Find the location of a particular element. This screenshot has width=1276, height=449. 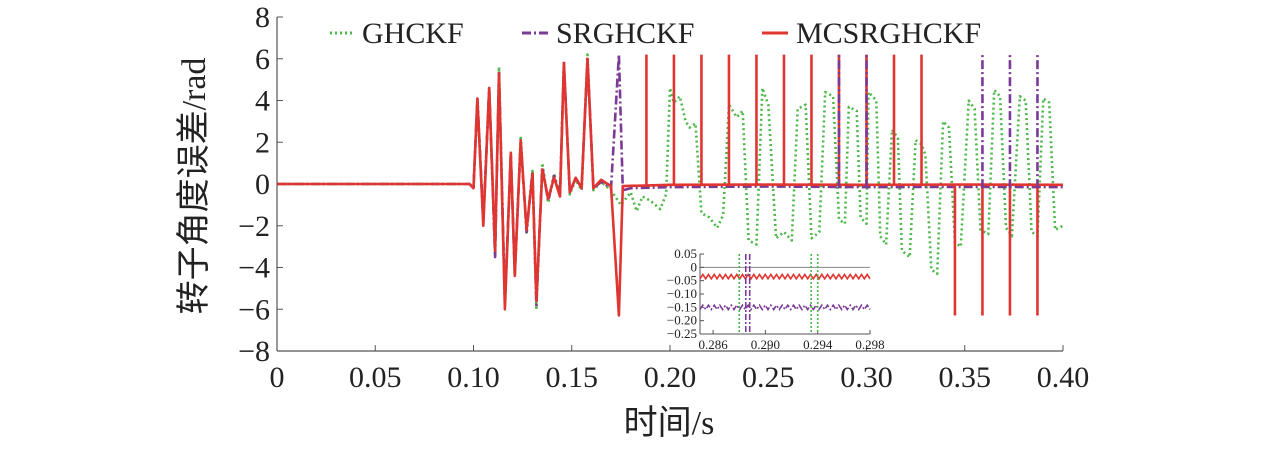

legend-label-mcsrghckf: MCSRGHCKF is located at coordinates (888, 33).